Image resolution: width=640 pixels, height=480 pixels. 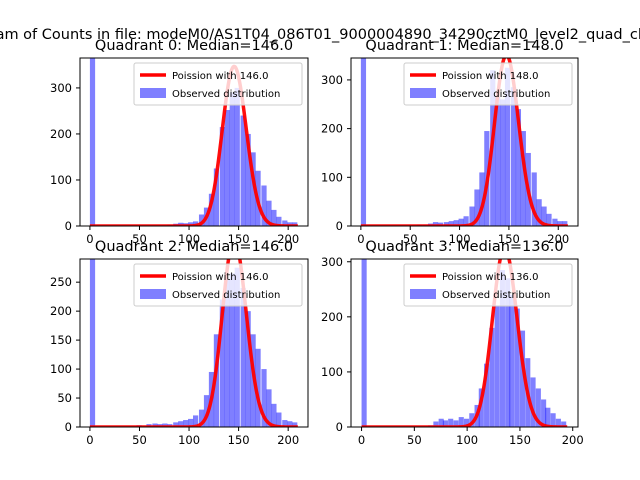 What do you see at coordinates (490, 76) in the screenshot?
I see `legend-label-poisson: Poission with 148.0` at bounding box center [490, 76].